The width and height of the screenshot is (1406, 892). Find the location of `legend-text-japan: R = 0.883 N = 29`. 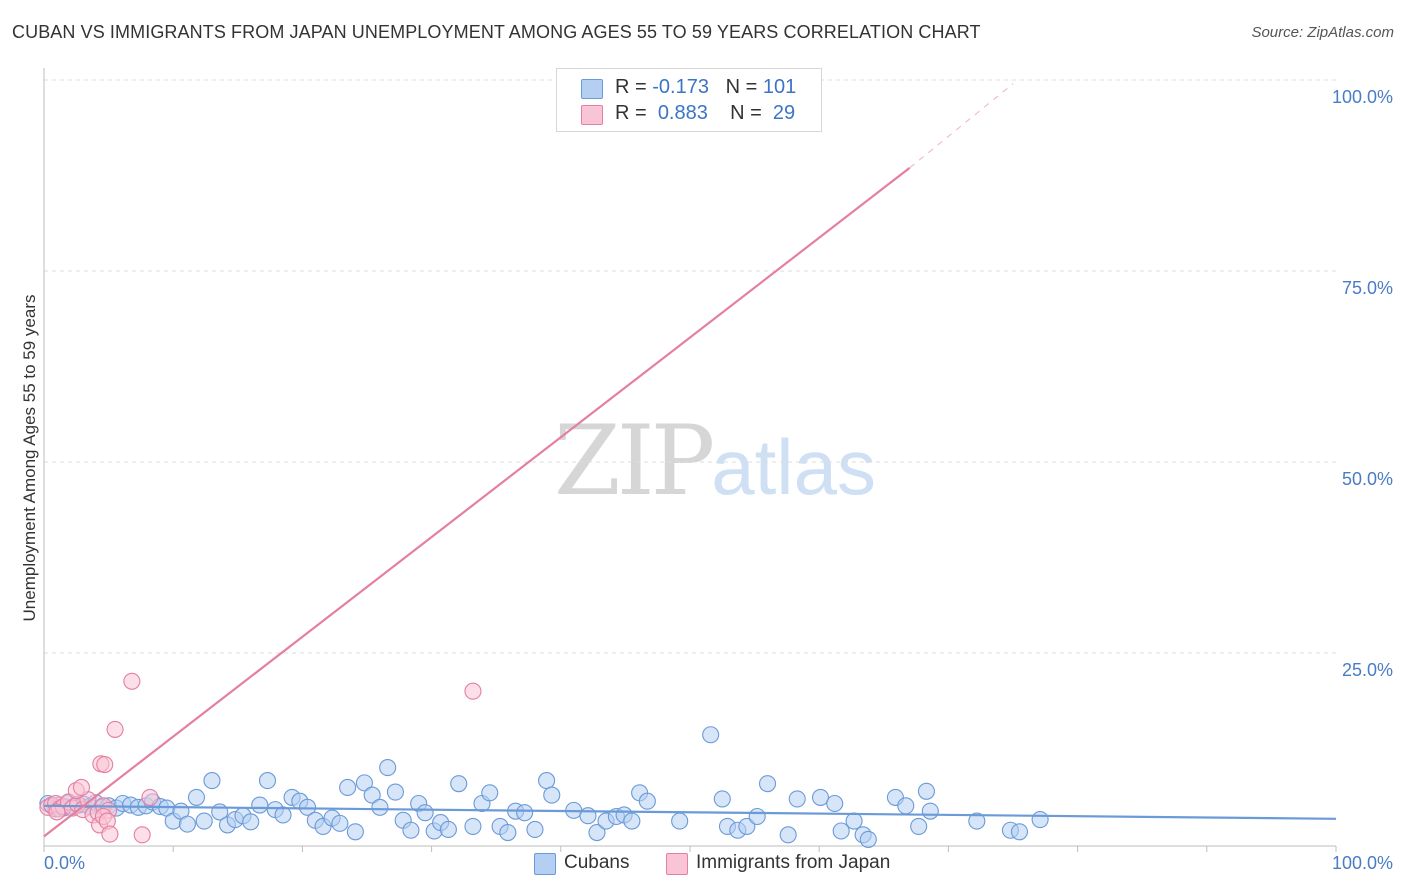

legend-text-japan: R = 0.883 N = 29 is located at coordinates (705, 113).